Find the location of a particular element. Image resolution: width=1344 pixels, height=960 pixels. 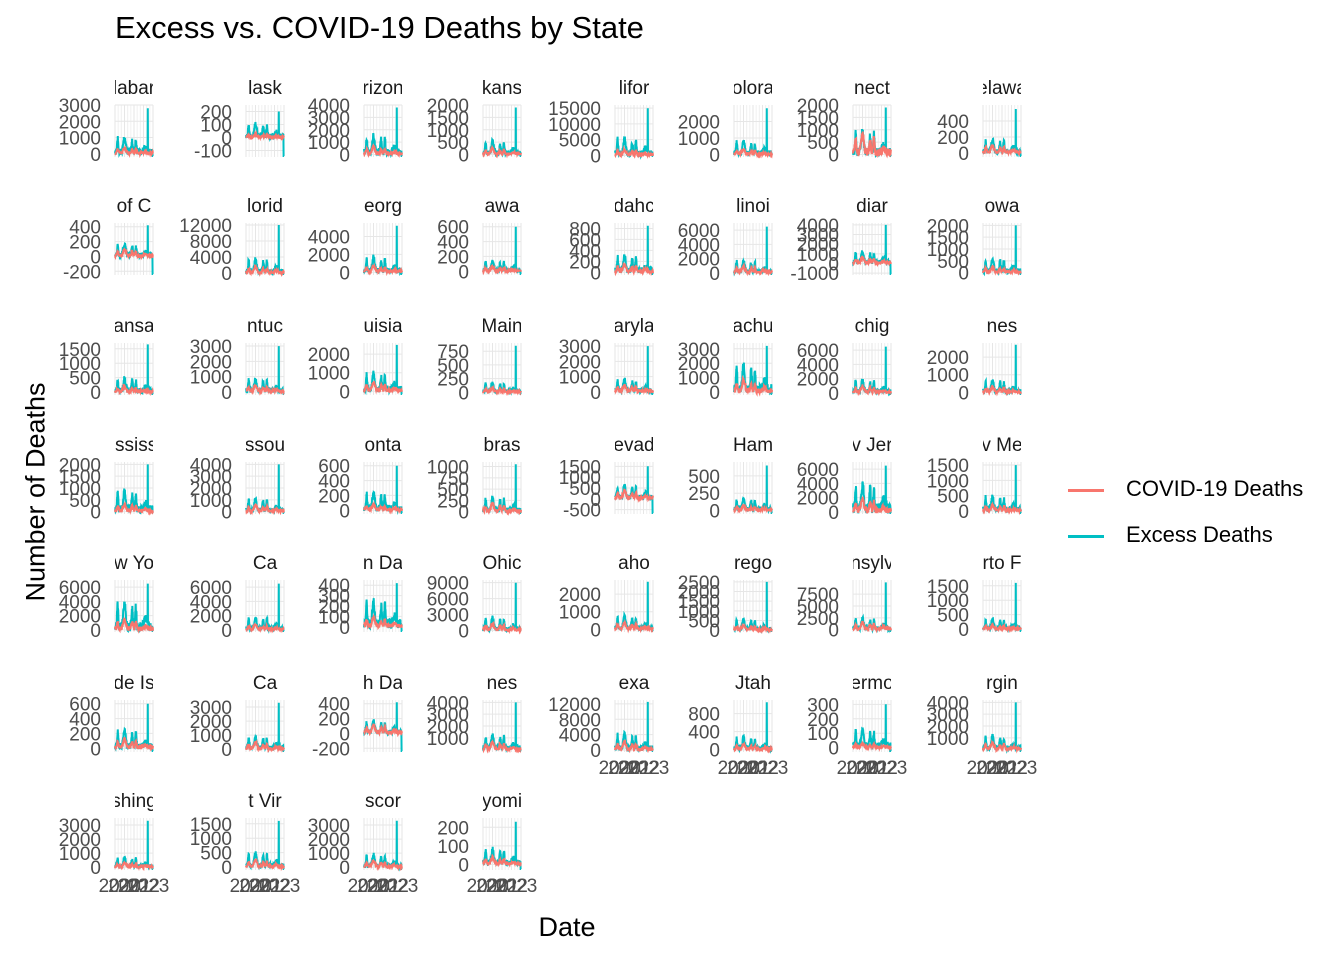

facet-strip-label: Jtah is located at coordinates (753, 683).